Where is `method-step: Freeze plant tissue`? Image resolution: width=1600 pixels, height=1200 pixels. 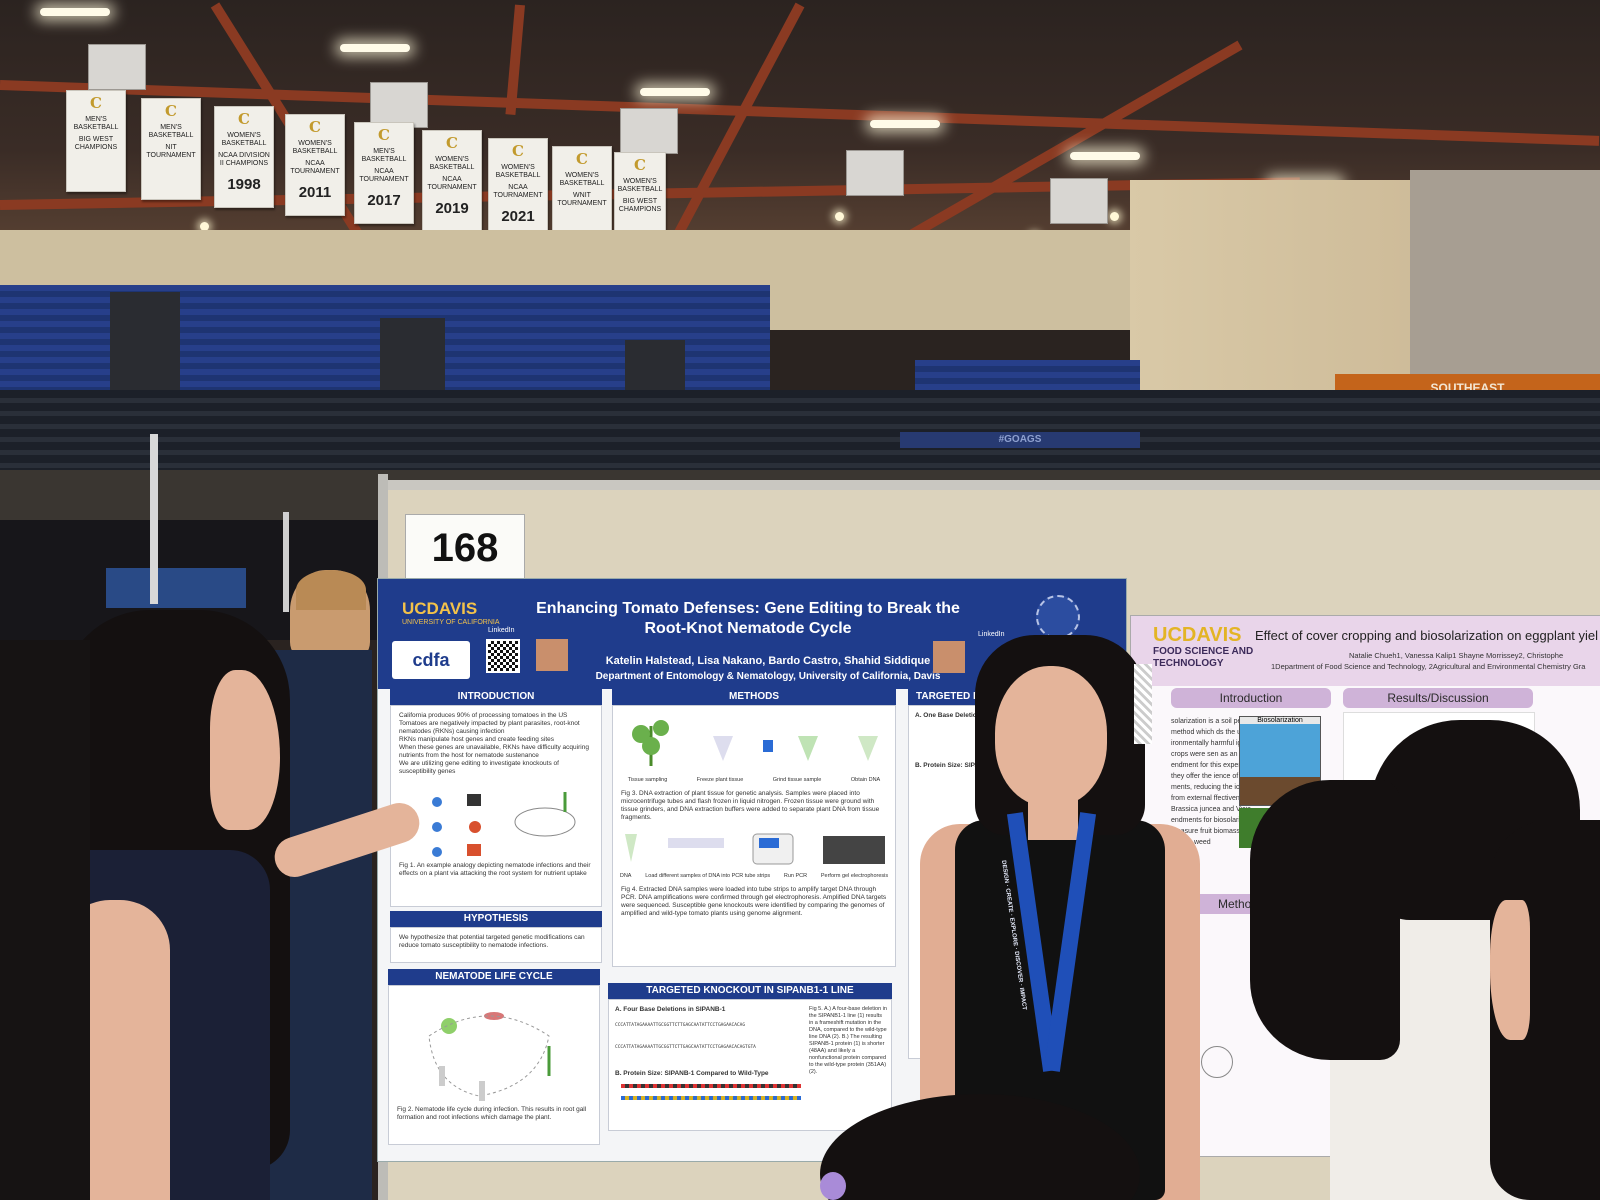
method-step: Freeze plant tissue is located at coordinates (720, 780).